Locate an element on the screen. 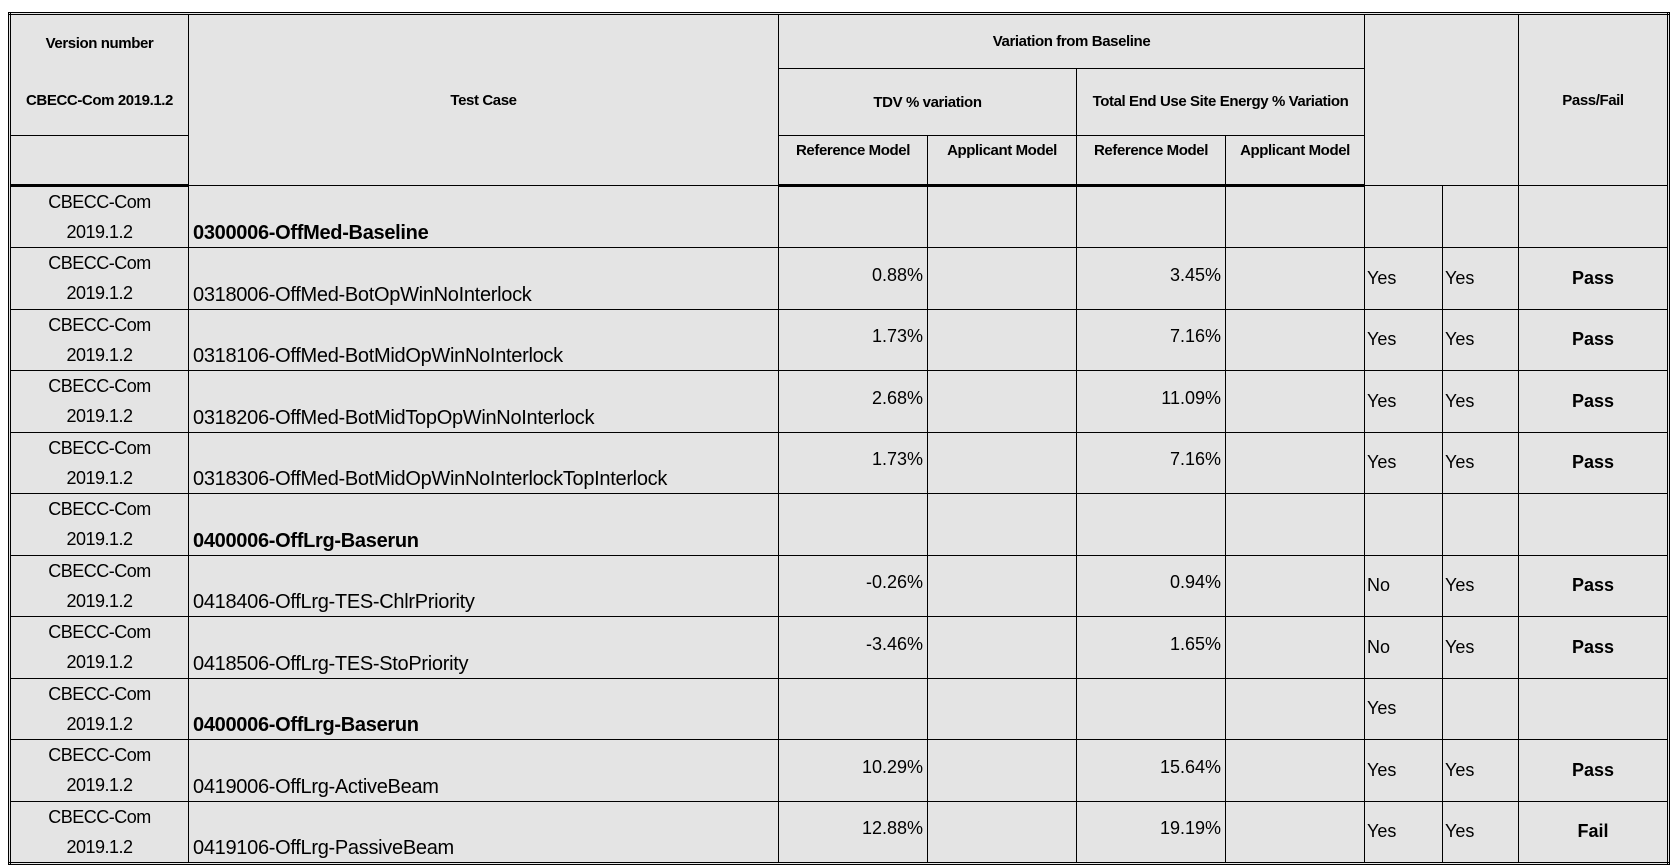 This screenshot has width=1678, height=866. version-number-label: Version number is located at coordinates (99, 43).